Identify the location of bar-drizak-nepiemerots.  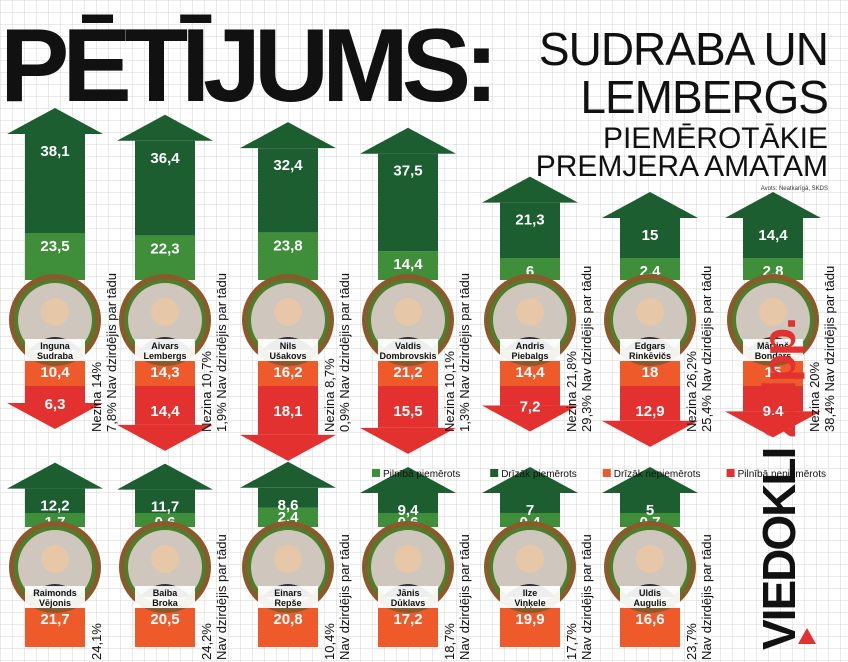
(288, 627).